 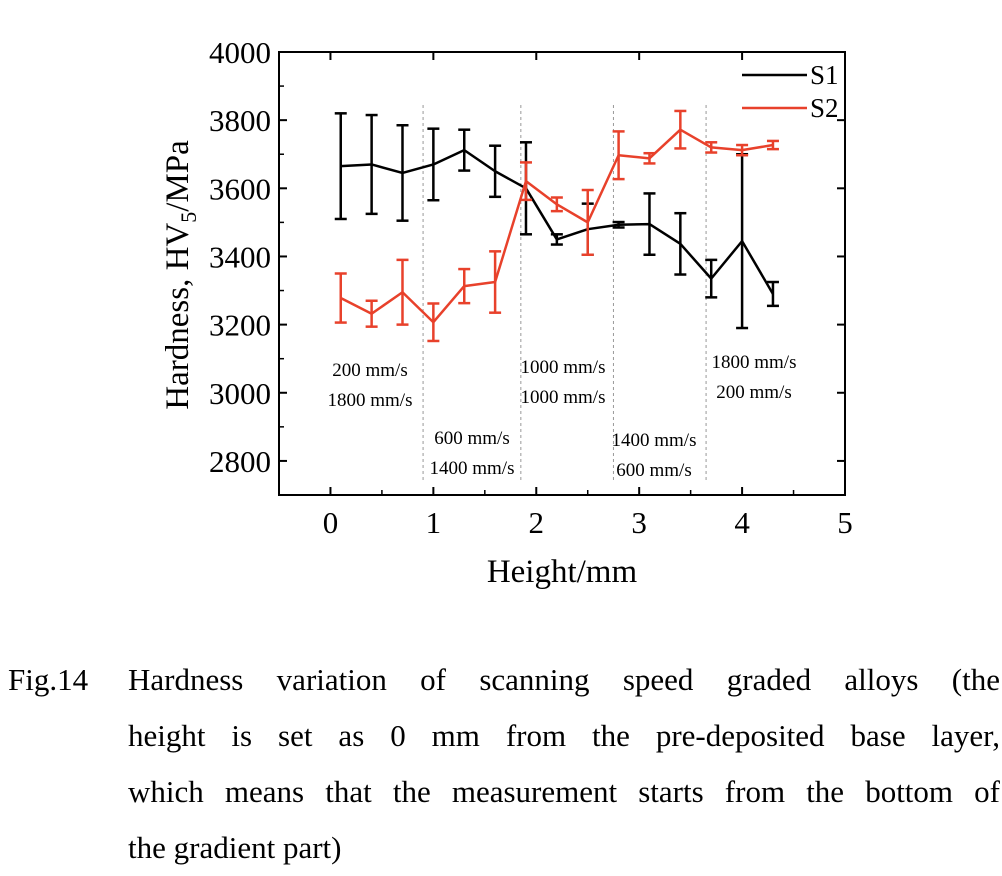 What do you see at coordinates (654, 440) in the screenshot?
I see `annotation-4-line-1: 1400 mm/s` at bounding box center [654, 440].